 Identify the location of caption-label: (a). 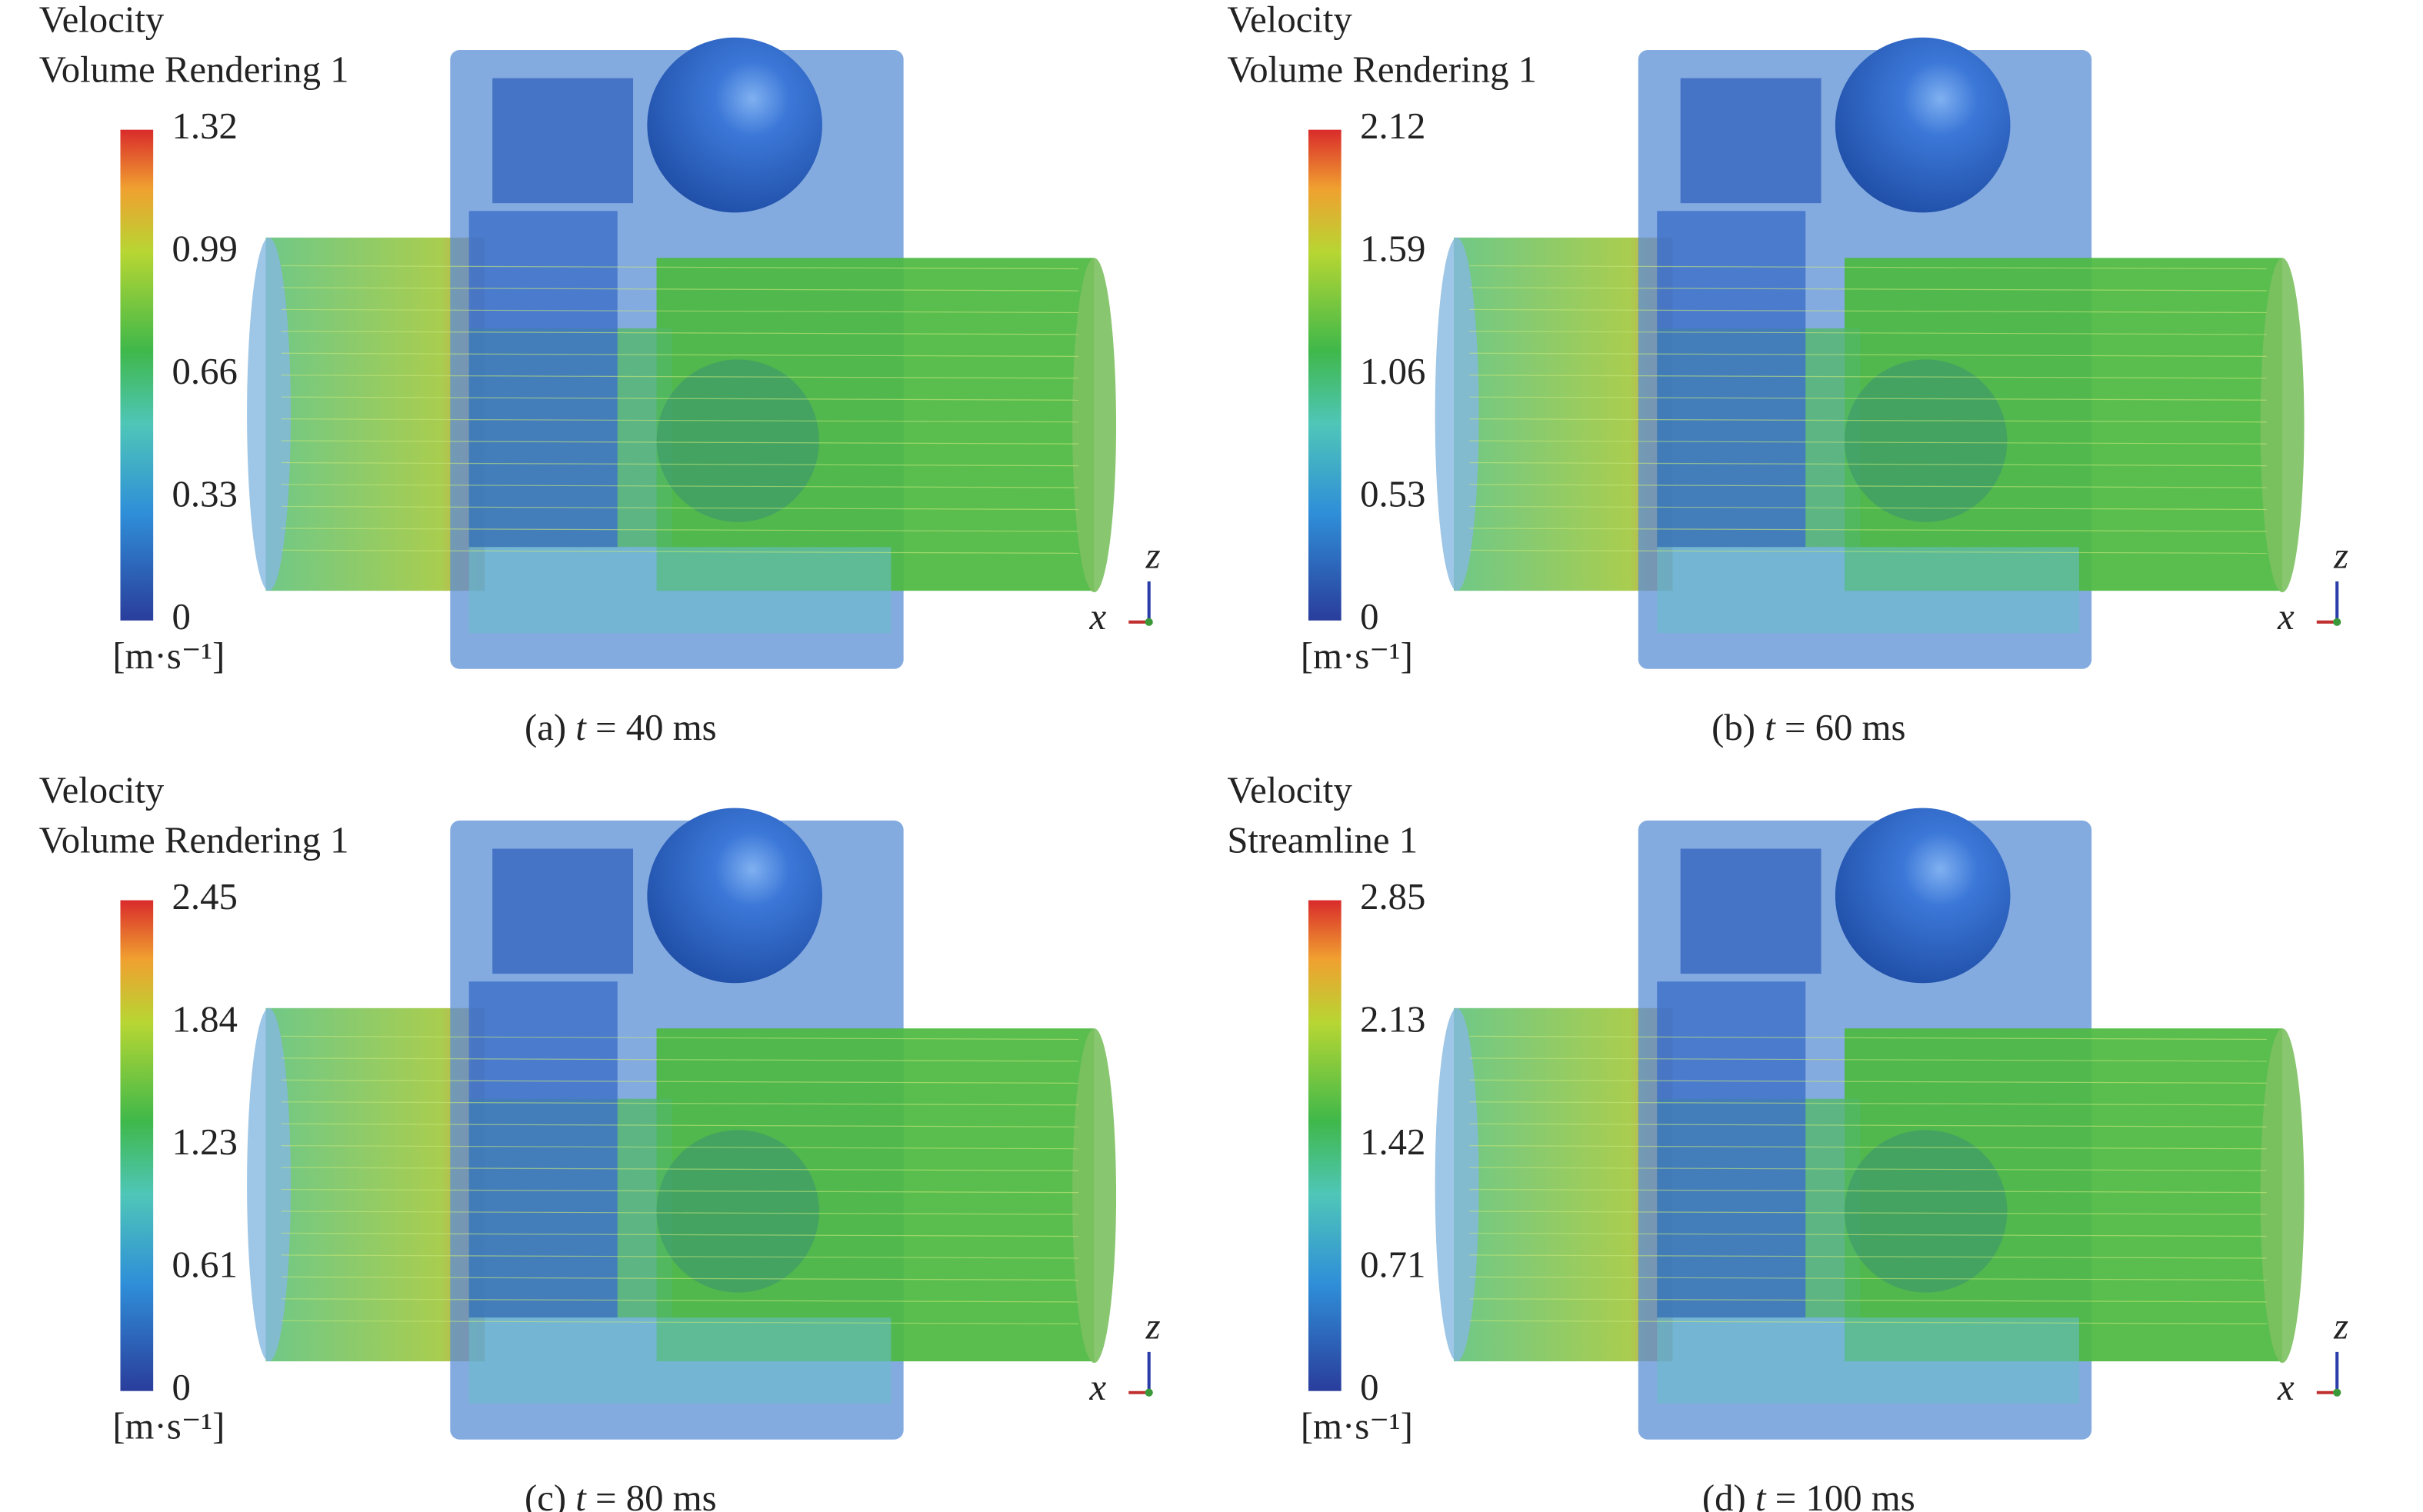
(545, 727).